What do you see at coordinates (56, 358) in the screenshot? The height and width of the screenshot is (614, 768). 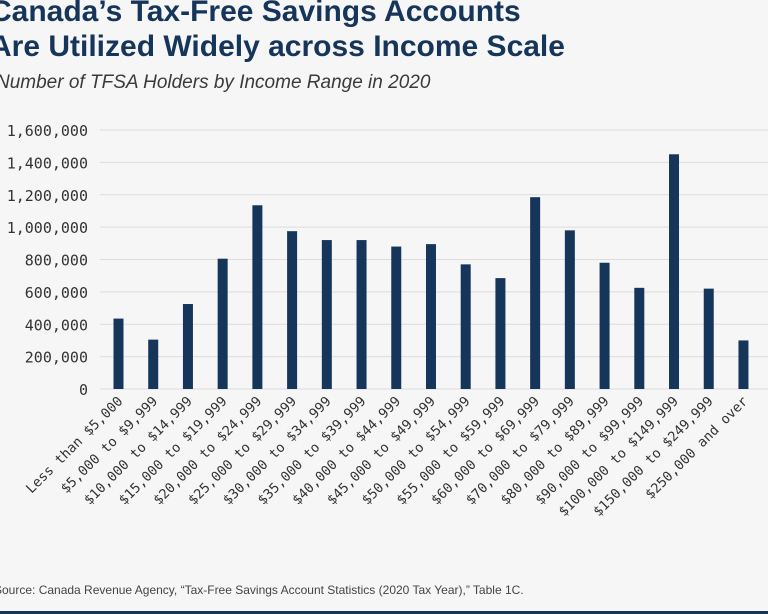 I see `y-tick-label: 200,000` at bounding box center [56, 358].